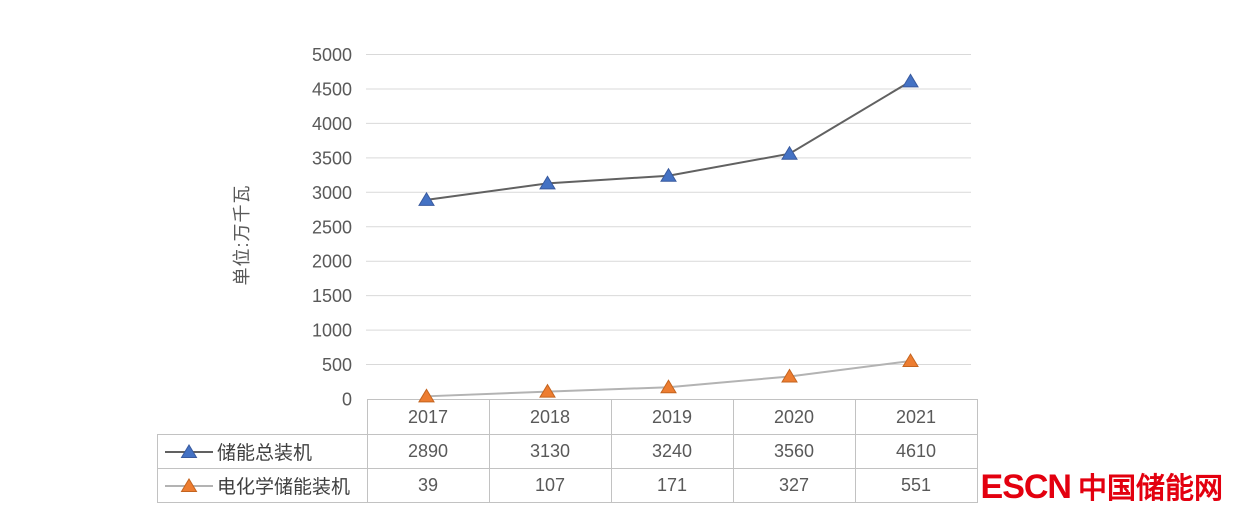  What do you see at coordinates (332, 262) in the screenshot?
I see `y-tick-label: 2000` at bounding box center [332, 262].